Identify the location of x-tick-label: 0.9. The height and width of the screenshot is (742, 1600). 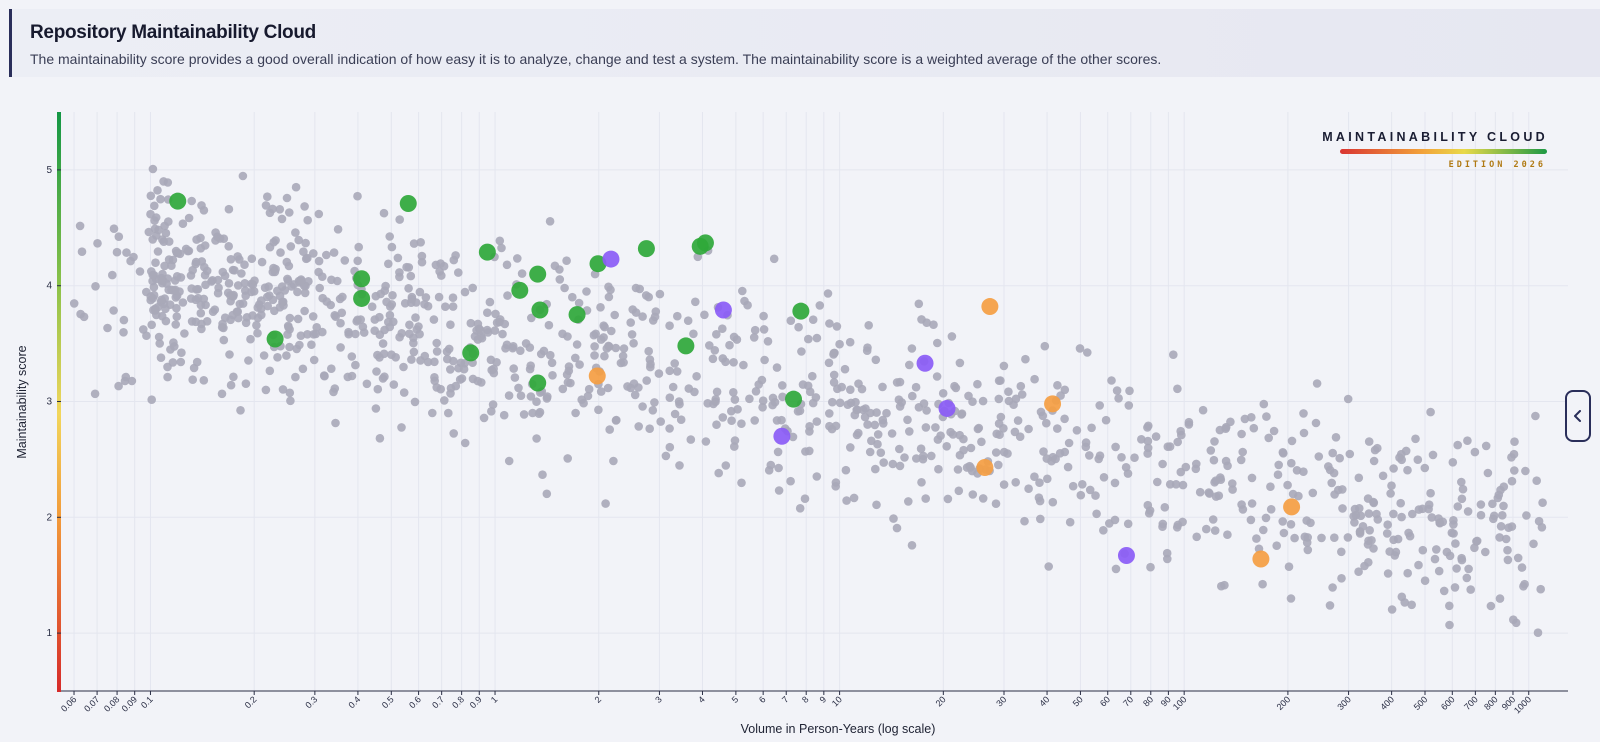
(476, 702).